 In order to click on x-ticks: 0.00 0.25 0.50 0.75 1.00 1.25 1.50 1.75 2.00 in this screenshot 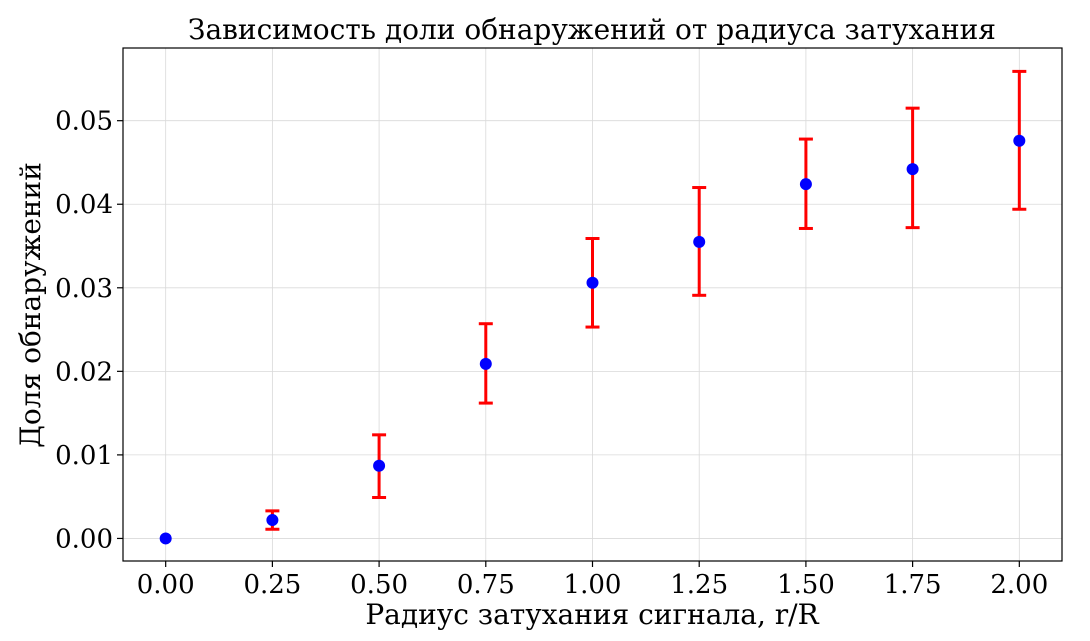, I will do `click(592, 580)`.